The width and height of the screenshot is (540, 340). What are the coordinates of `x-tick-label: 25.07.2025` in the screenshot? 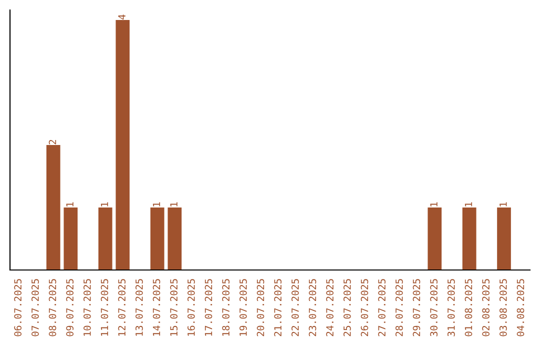 It's located at (347, 307).